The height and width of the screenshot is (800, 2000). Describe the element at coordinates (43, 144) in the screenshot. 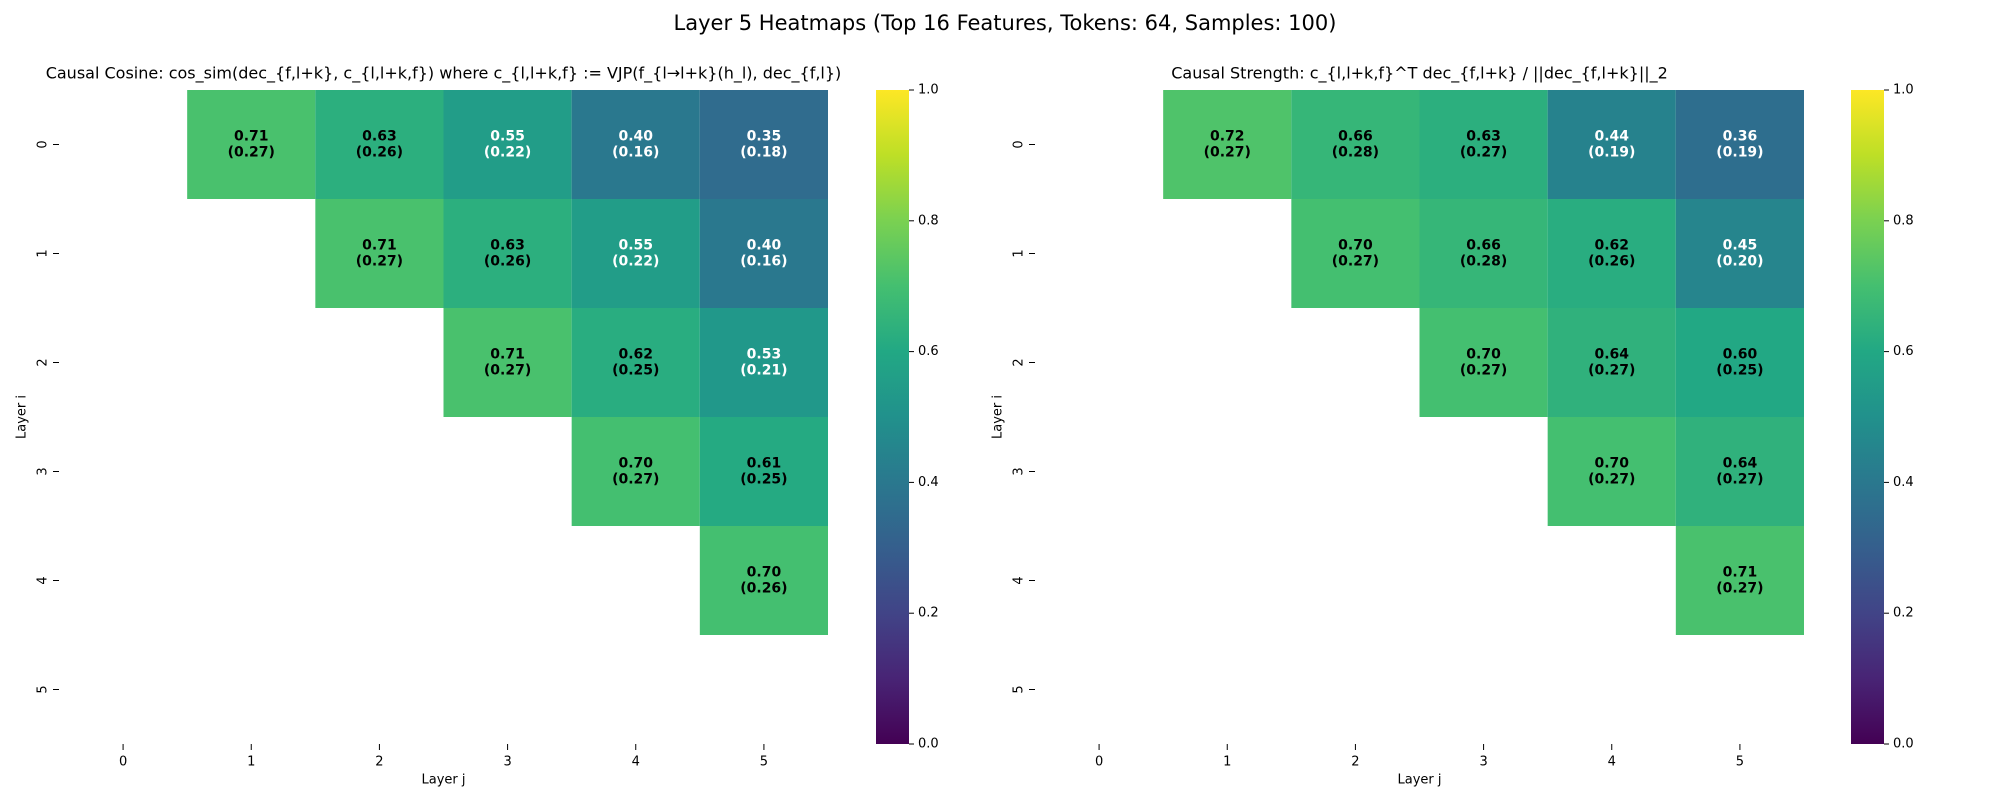

I see `y-tick-label: 0` at that location.